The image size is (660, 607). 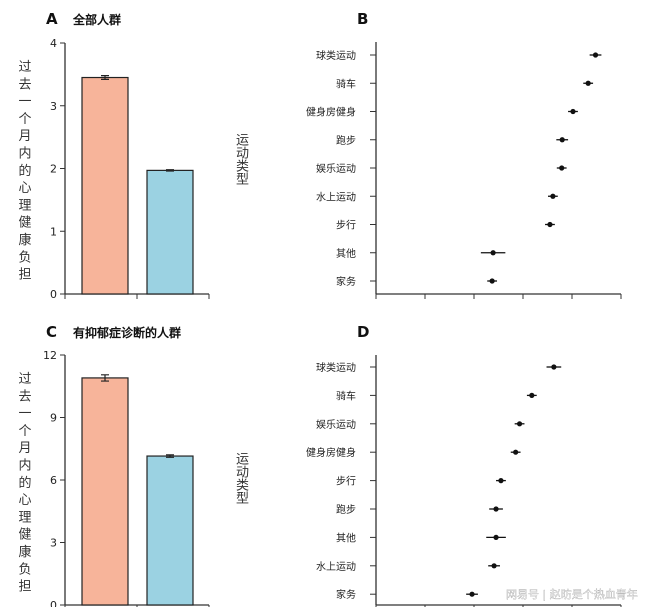 I want to click on y-tick-label: 4, so click(x=53, y=43).